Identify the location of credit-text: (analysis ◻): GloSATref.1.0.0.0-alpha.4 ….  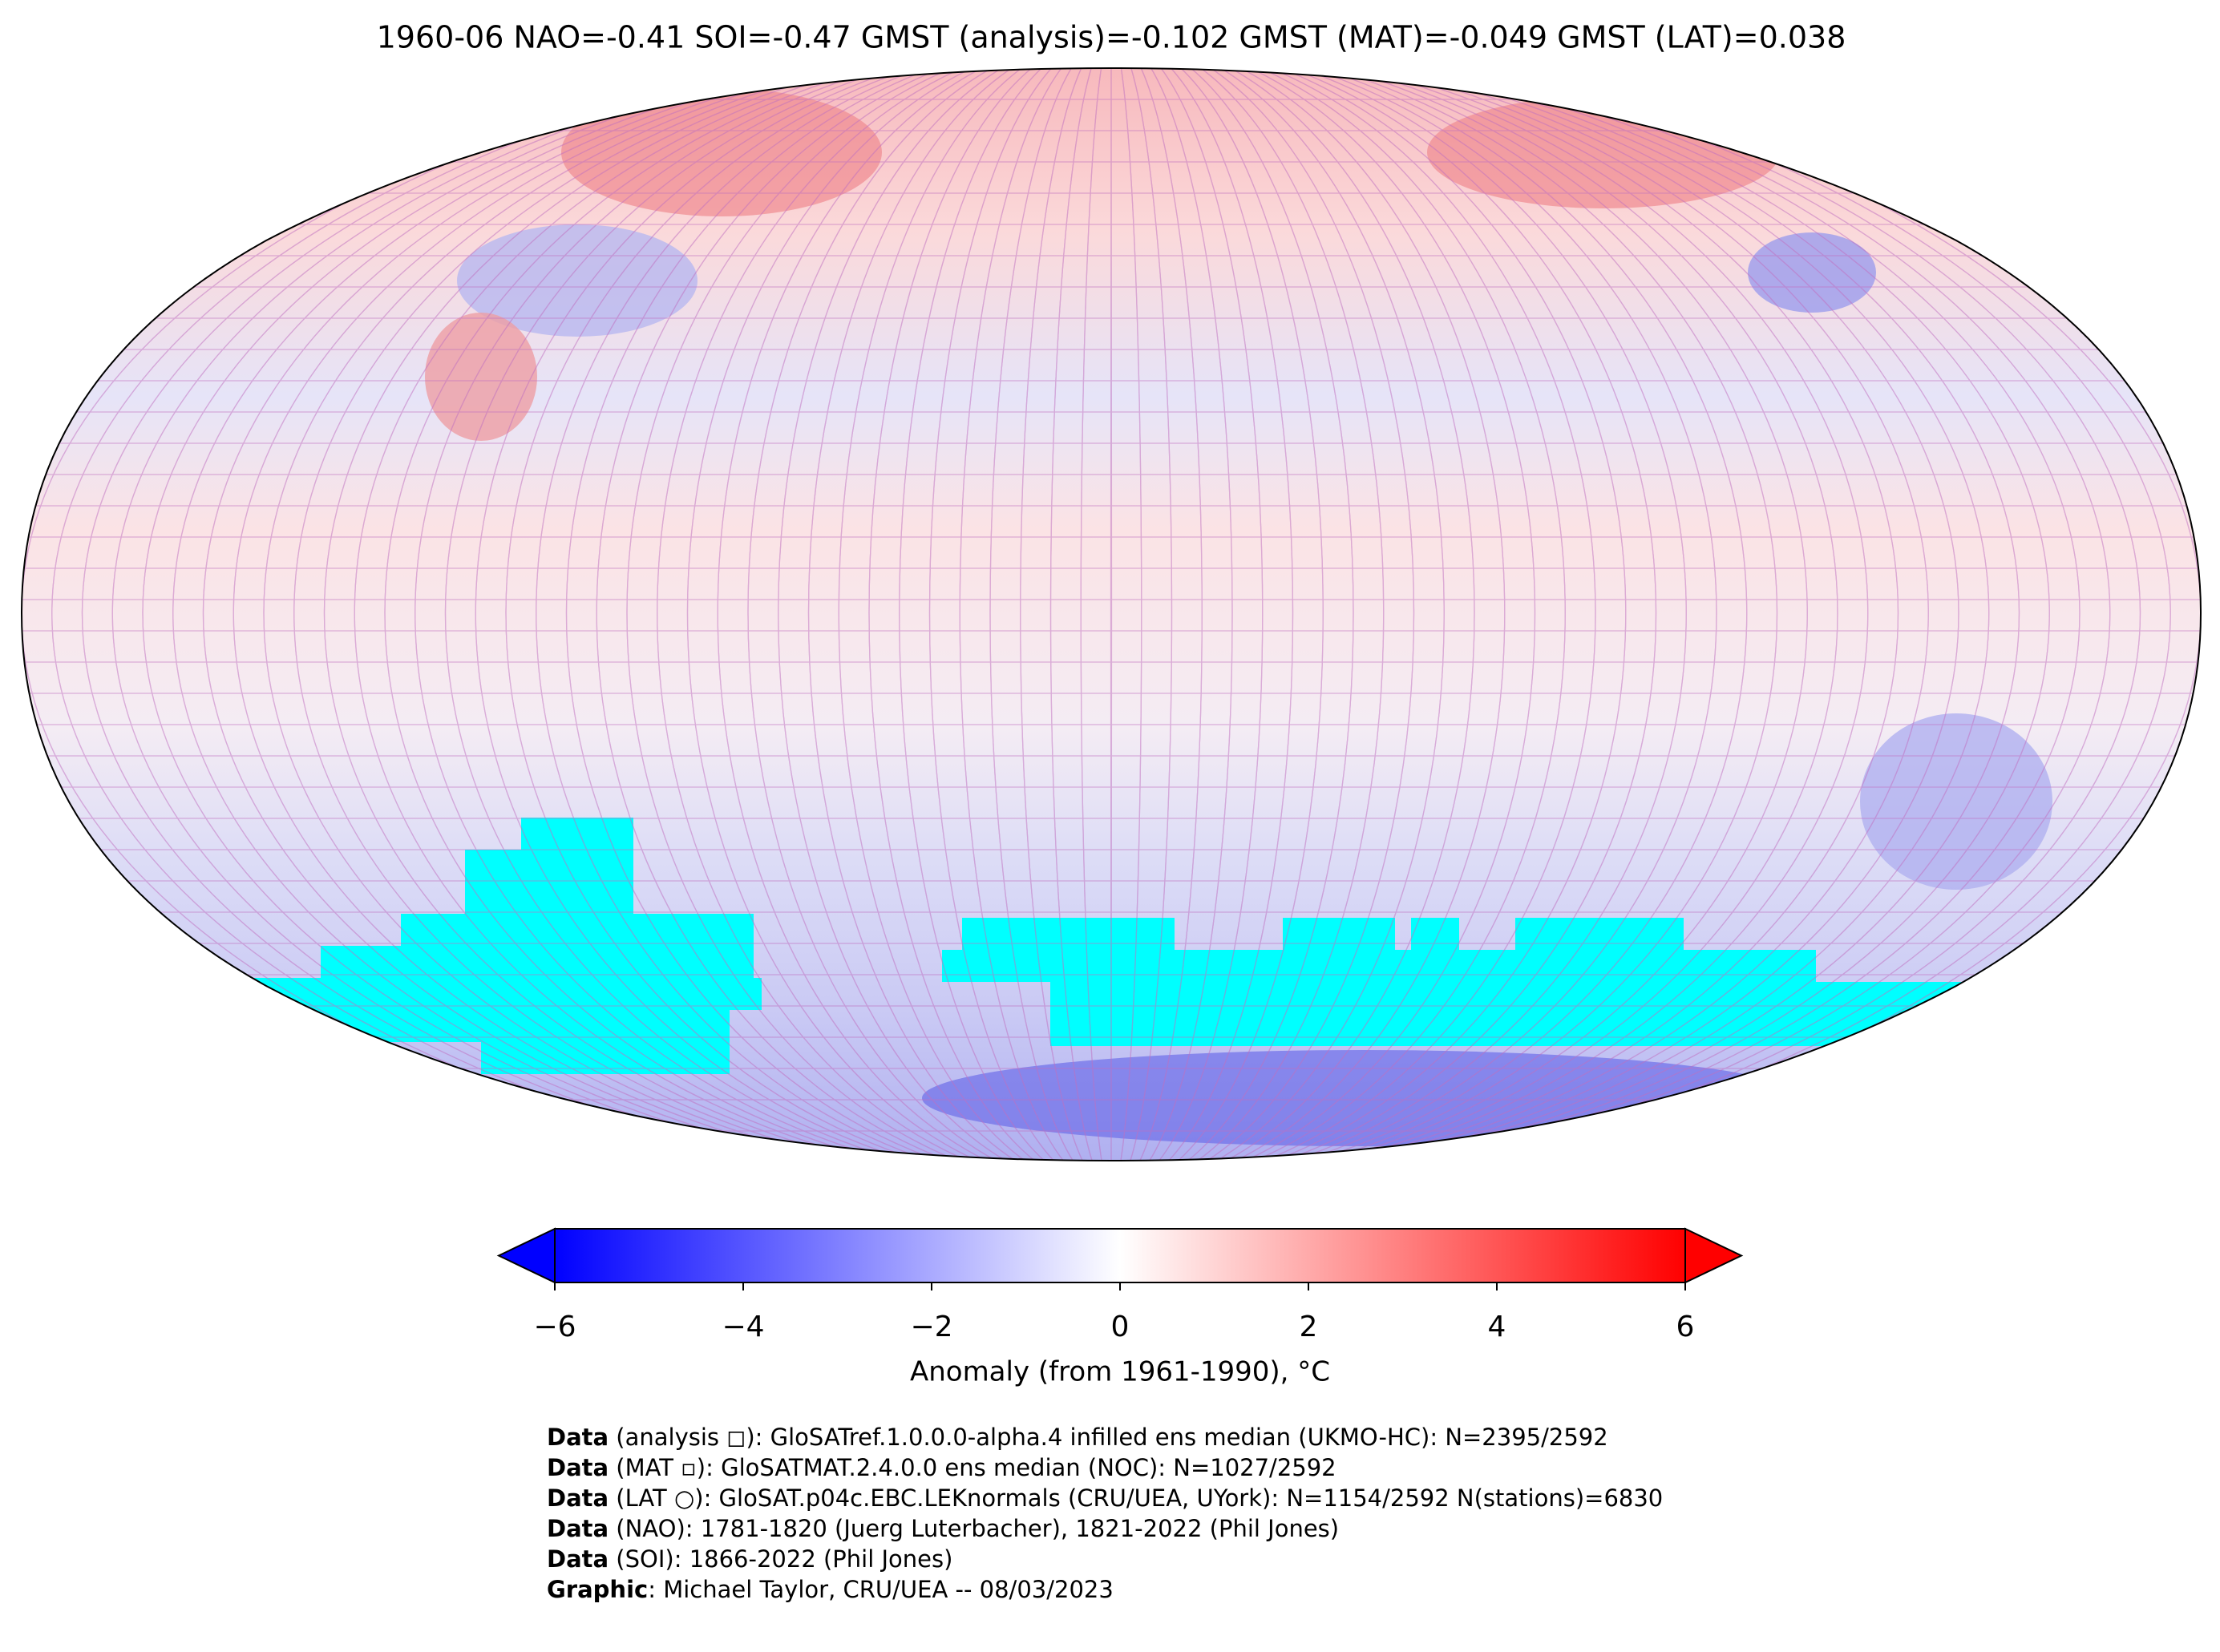
(1108, 1437).